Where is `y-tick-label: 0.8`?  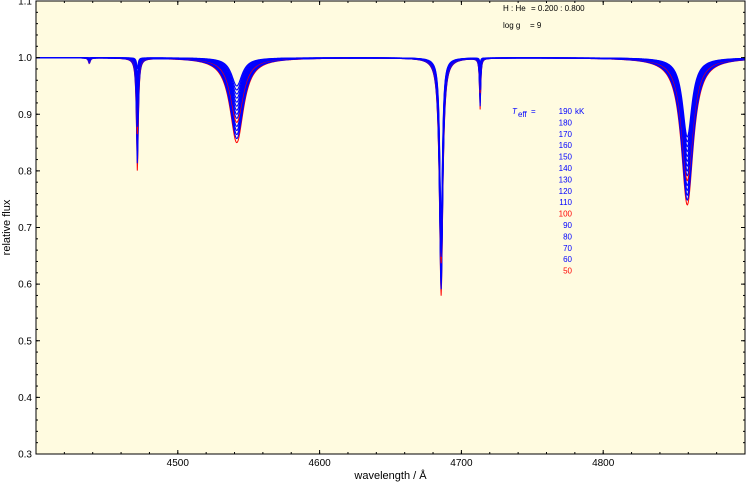 y-tick-label: 0.8 is located at coordinates (25, 171).